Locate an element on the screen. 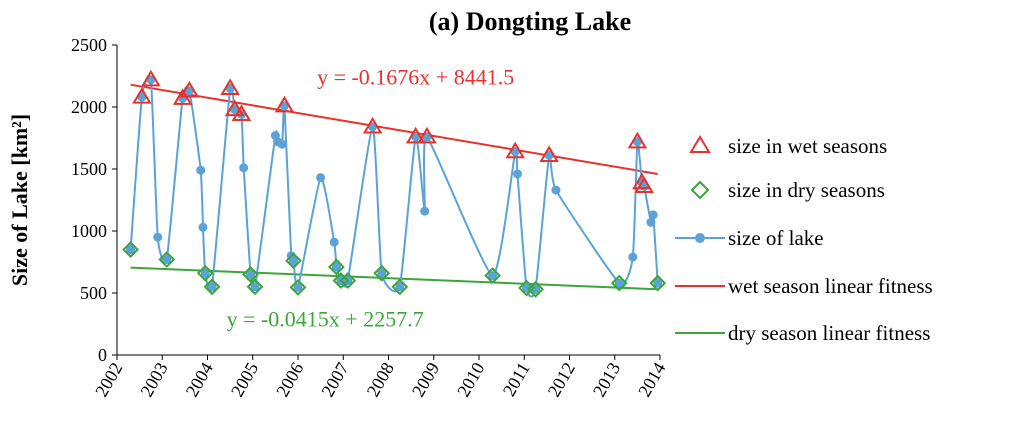 The image size is (1024, 428). x-tick-label: 2011 is located at coordinates (516, 379).